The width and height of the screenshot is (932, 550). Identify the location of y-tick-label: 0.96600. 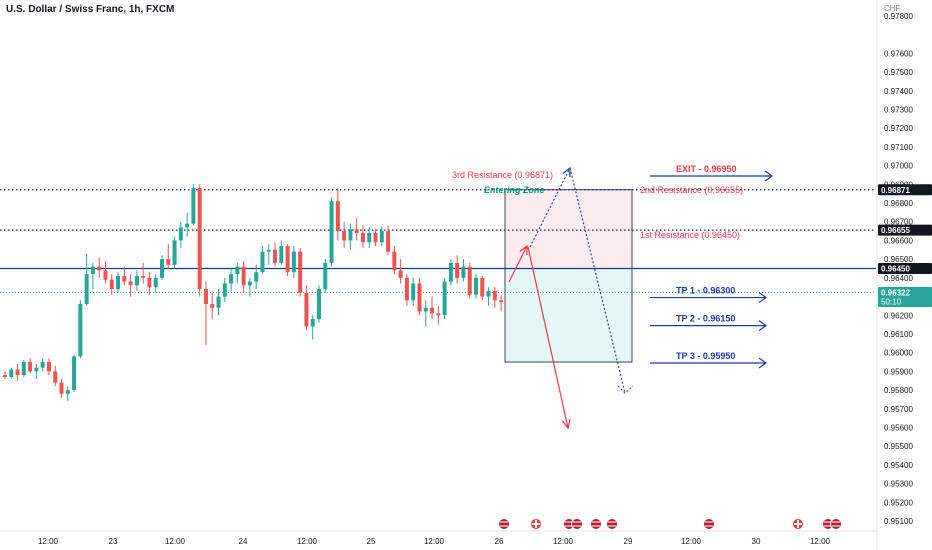
(898, 240).